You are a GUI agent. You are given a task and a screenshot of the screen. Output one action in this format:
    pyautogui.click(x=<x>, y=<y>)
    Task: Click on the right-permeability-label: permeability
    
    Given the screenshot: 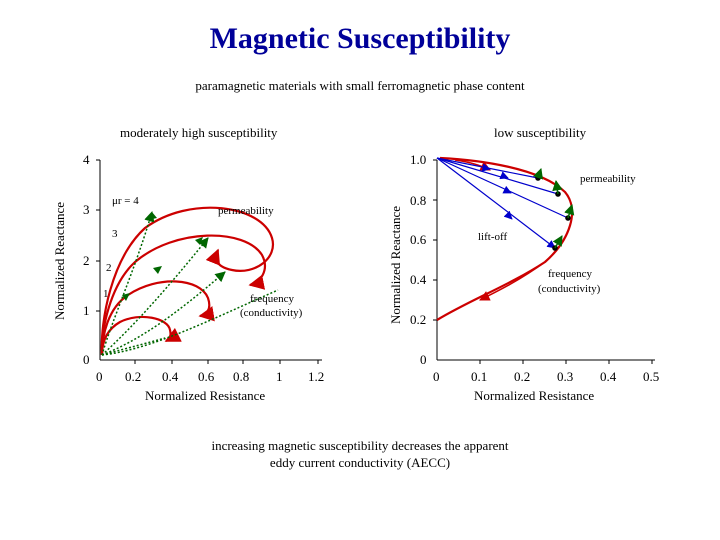 What is the action you would take?
    pyautogui.click(x=608, y=179)
    